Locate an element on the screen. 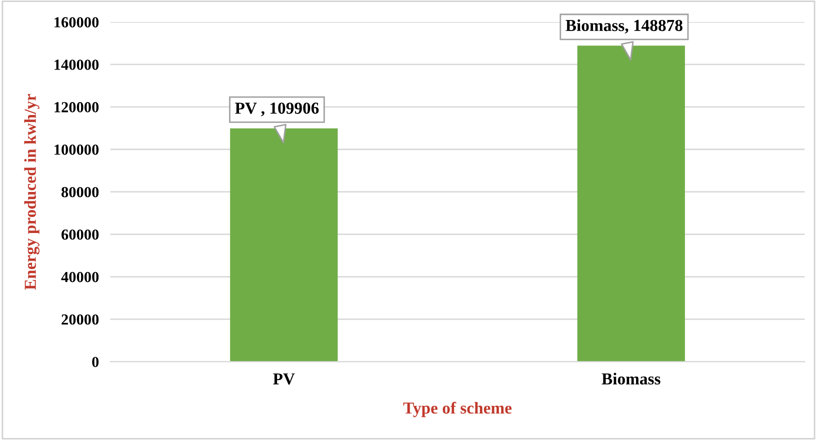 The width and height of the screenshot is (817, 440). y-tick-label: 160000 is located at coordinates (76, 22).